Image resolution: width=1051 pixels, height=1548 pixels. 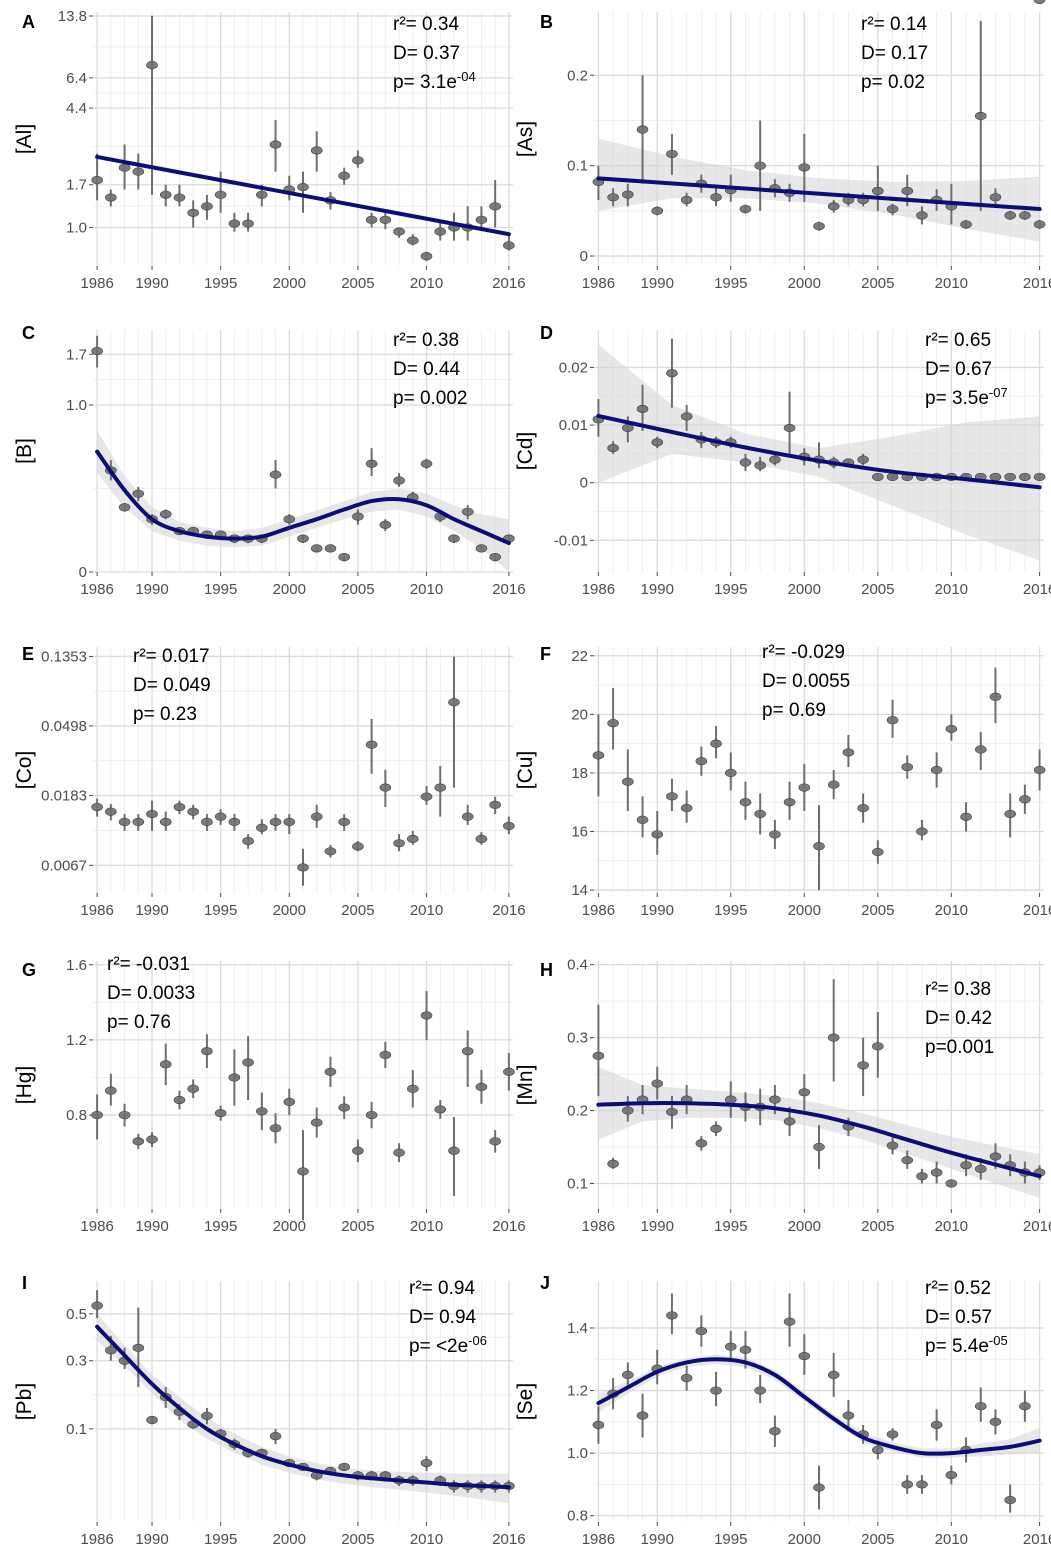 I want to click on y-tick-label: 22, so click(x=579, y=656).